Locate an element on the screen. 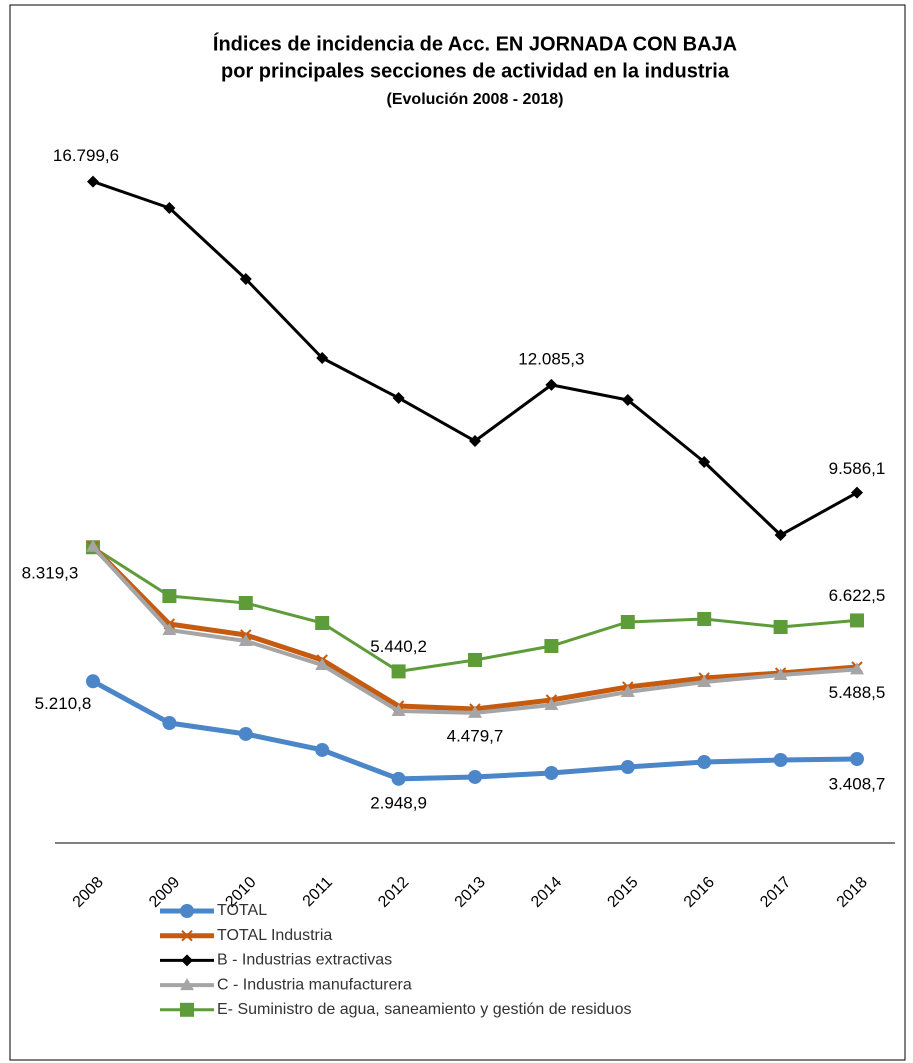  data-label: 3.408,7 is located at coordinates (857, 783).